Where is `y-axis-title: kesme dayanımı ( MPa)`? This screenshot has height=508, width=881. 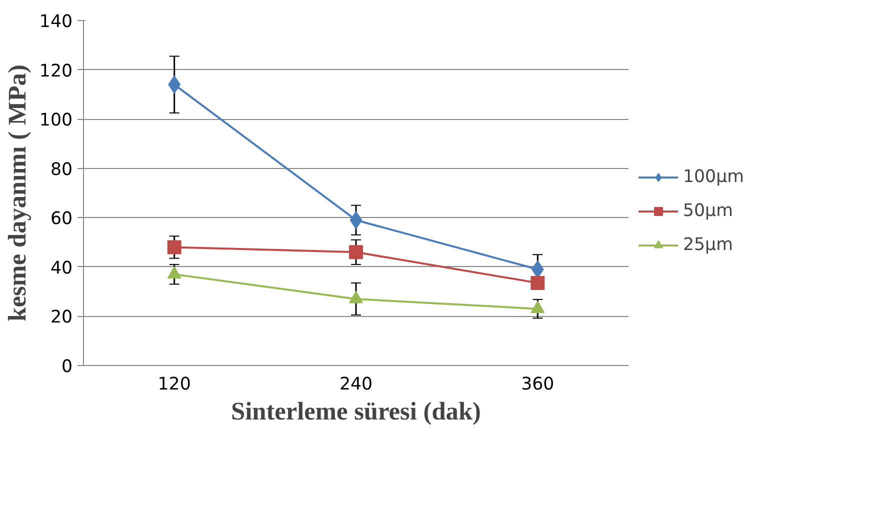
y-axis-title: kesme dayanımı ( MPa) is located at coordinates (17, 193).